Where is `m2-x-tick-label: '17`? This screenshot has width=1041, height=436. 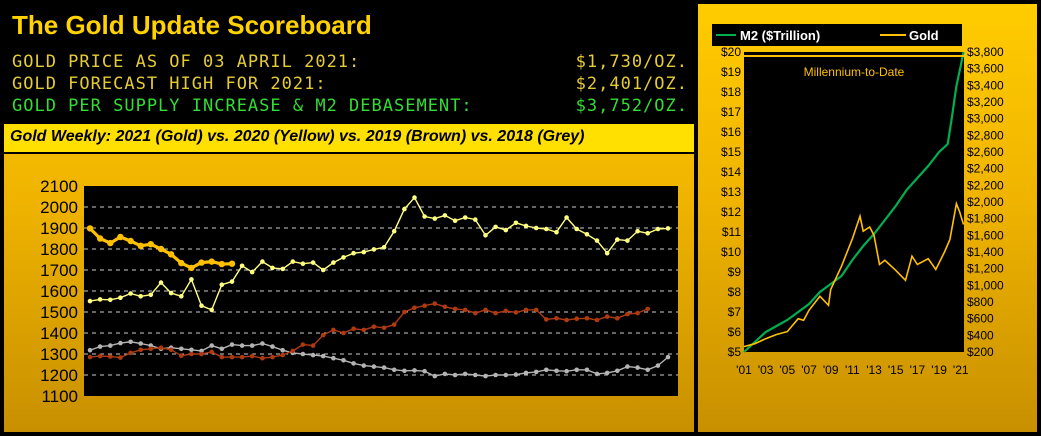 m2-x-tick-label: '17 is located at coordinates (918, 370).